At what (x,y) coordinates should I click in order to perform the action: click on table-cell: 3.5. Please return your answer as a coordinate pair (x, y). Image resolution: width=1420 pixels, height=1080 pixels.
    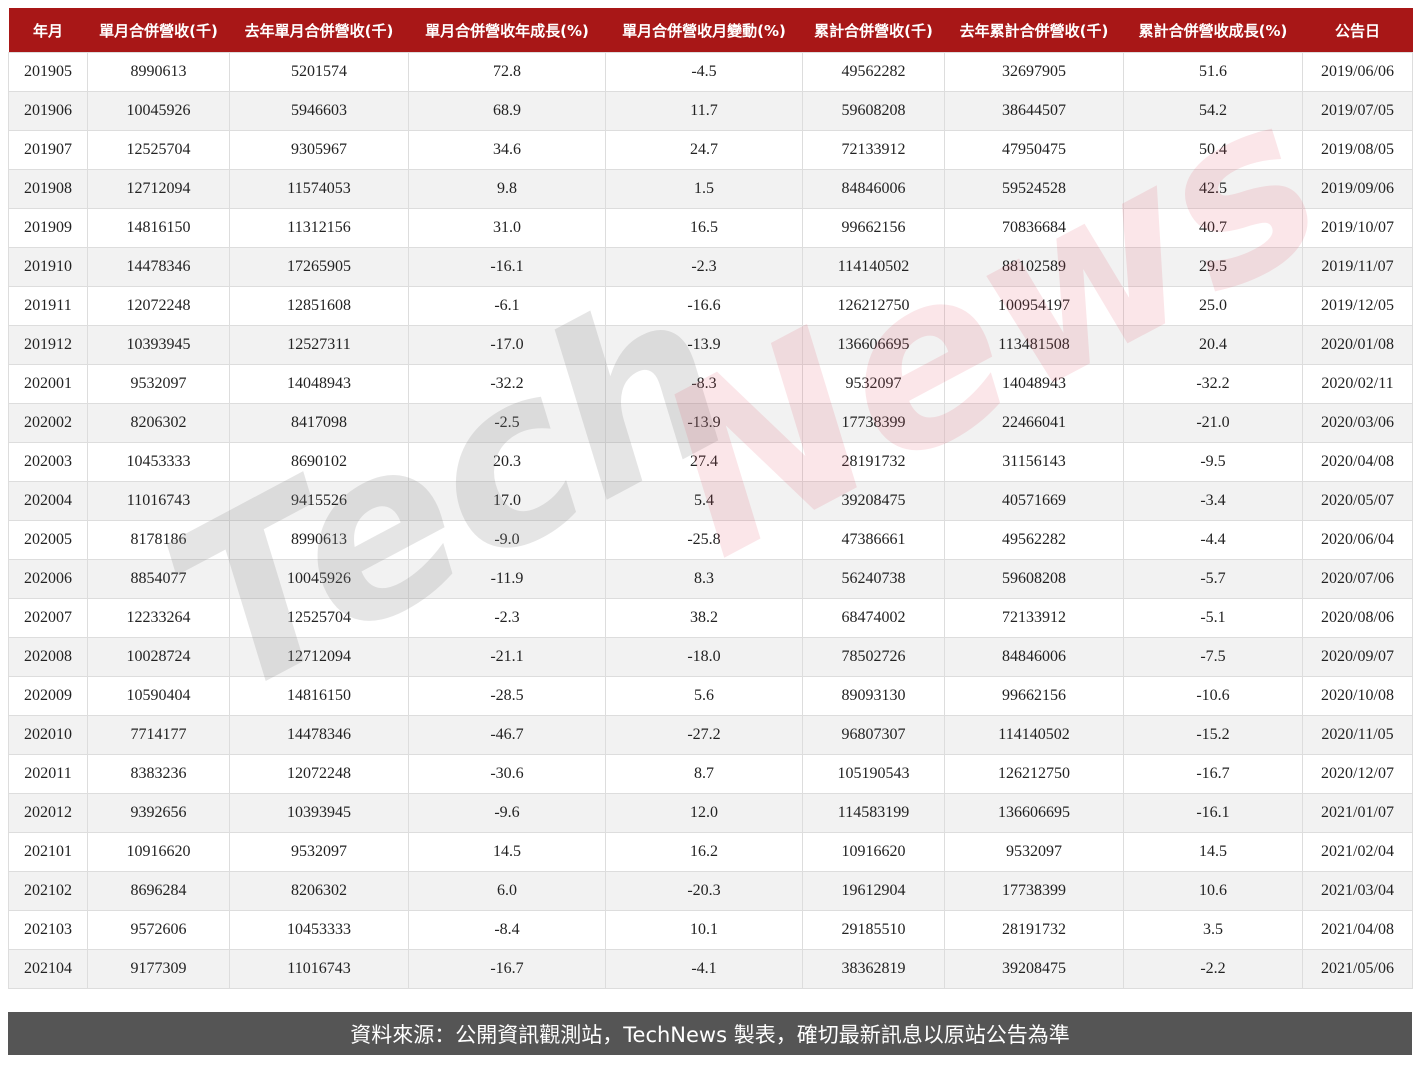
    Looking at the image, I should click on (1213, 930).